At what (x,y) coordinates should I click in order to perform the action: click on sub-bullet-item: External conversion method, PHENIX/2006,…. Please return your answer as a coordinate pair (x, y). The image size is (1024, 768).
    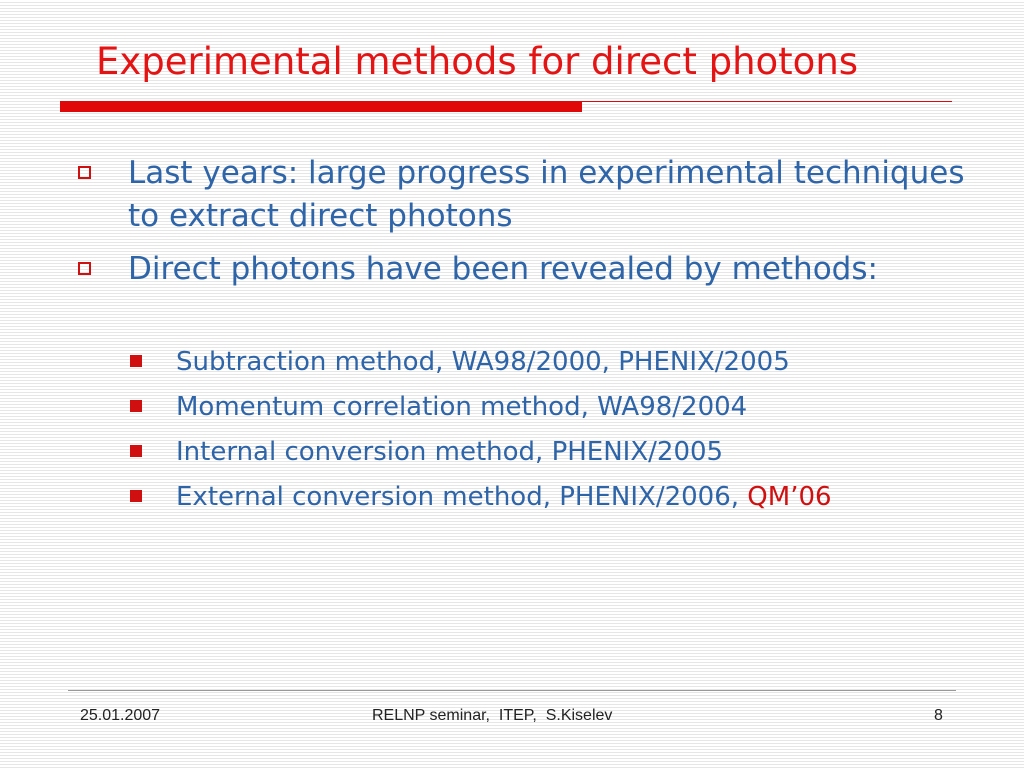
    Looking at the image, I should click on (570, 498).